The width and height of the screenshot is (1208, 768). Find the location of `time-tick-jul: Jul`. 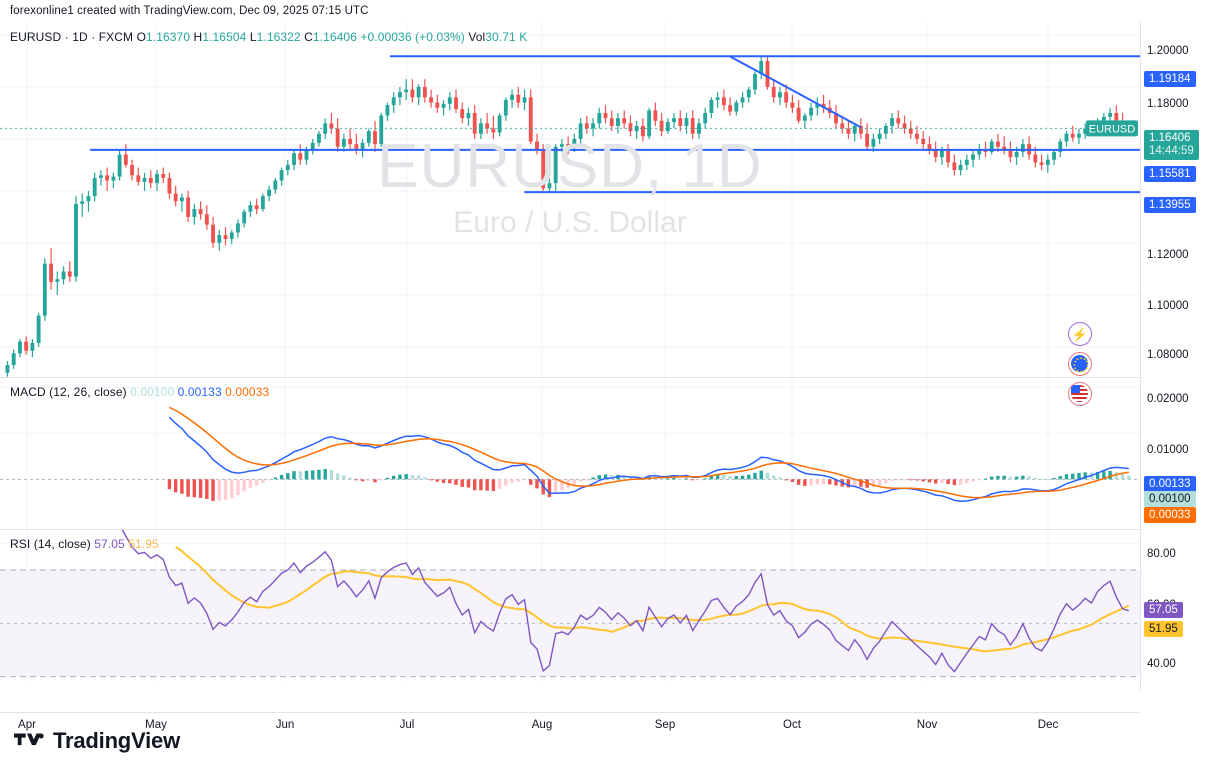

time-tick-jul: Jul is located at coordinates (407, 725).